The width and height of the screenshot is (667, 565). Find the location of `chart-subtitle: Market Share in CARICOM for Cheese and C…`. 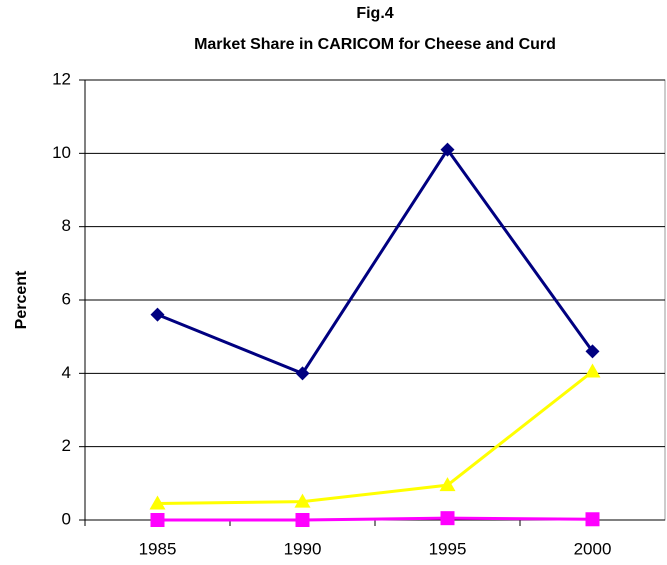

chart-subtitle: Market Share in CARICOM for Cheese and C… is located at coordinates (375, 44).